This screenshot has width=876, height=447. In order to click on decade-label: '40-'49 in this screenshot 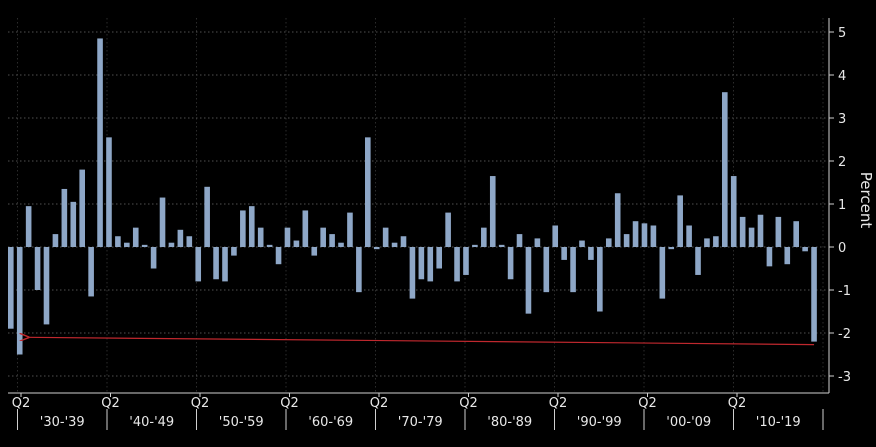, I will do `click(151, 422)`.